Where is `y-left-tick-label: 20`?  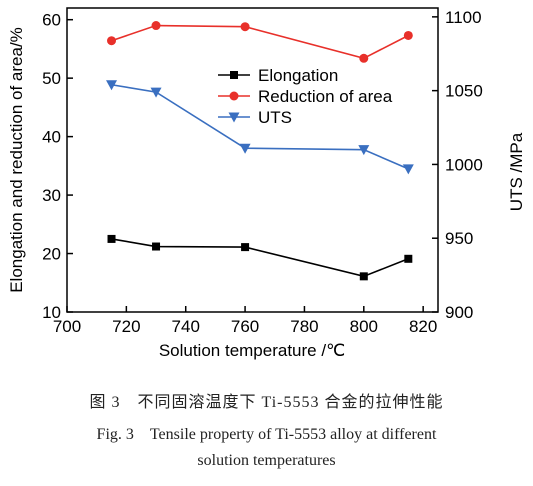
y-left-tick-label: 20 is located at coordinates (51, 254).